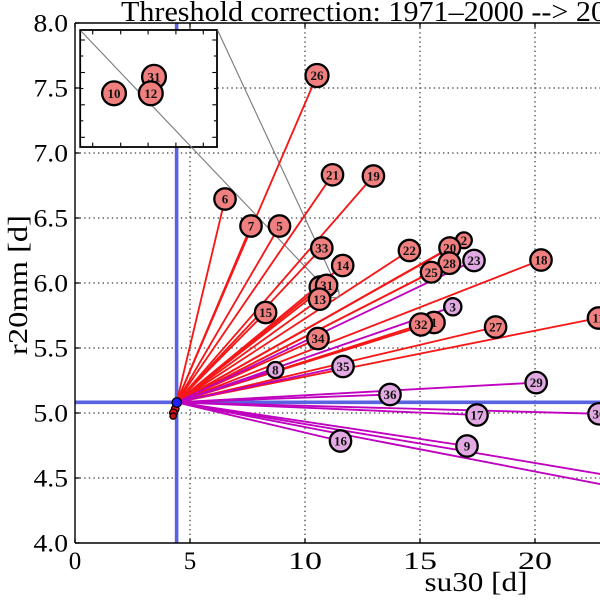 The width and height of the screenshot is (600, 600). I want to click on svg-text: 26, so click(318, 75).